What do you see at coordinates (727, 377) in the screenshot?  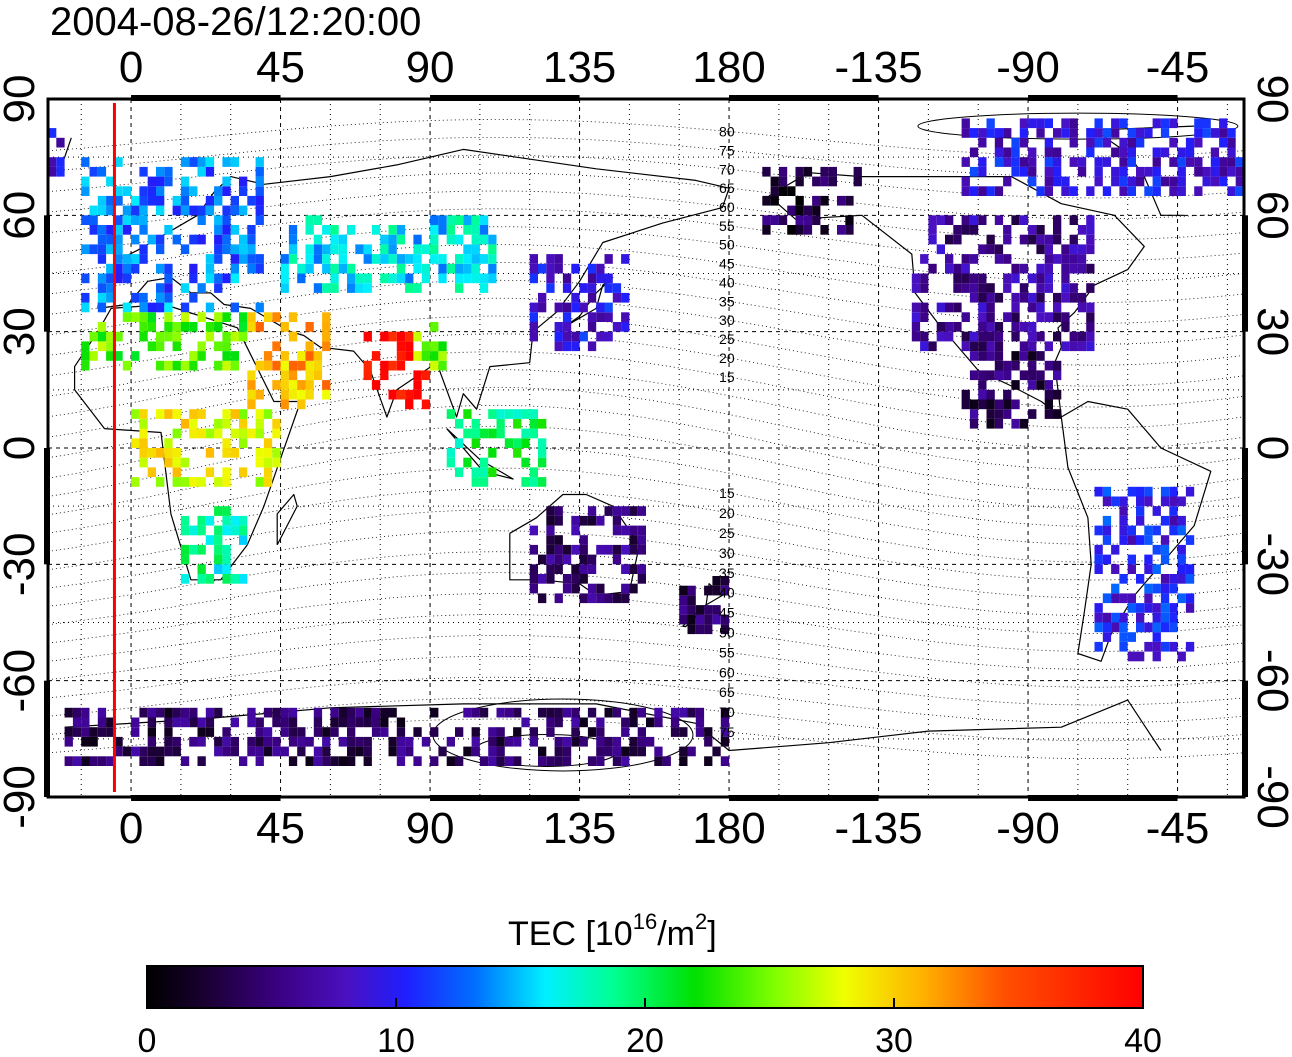 I see `contour-label: 15` at bounding box center [727, 377].